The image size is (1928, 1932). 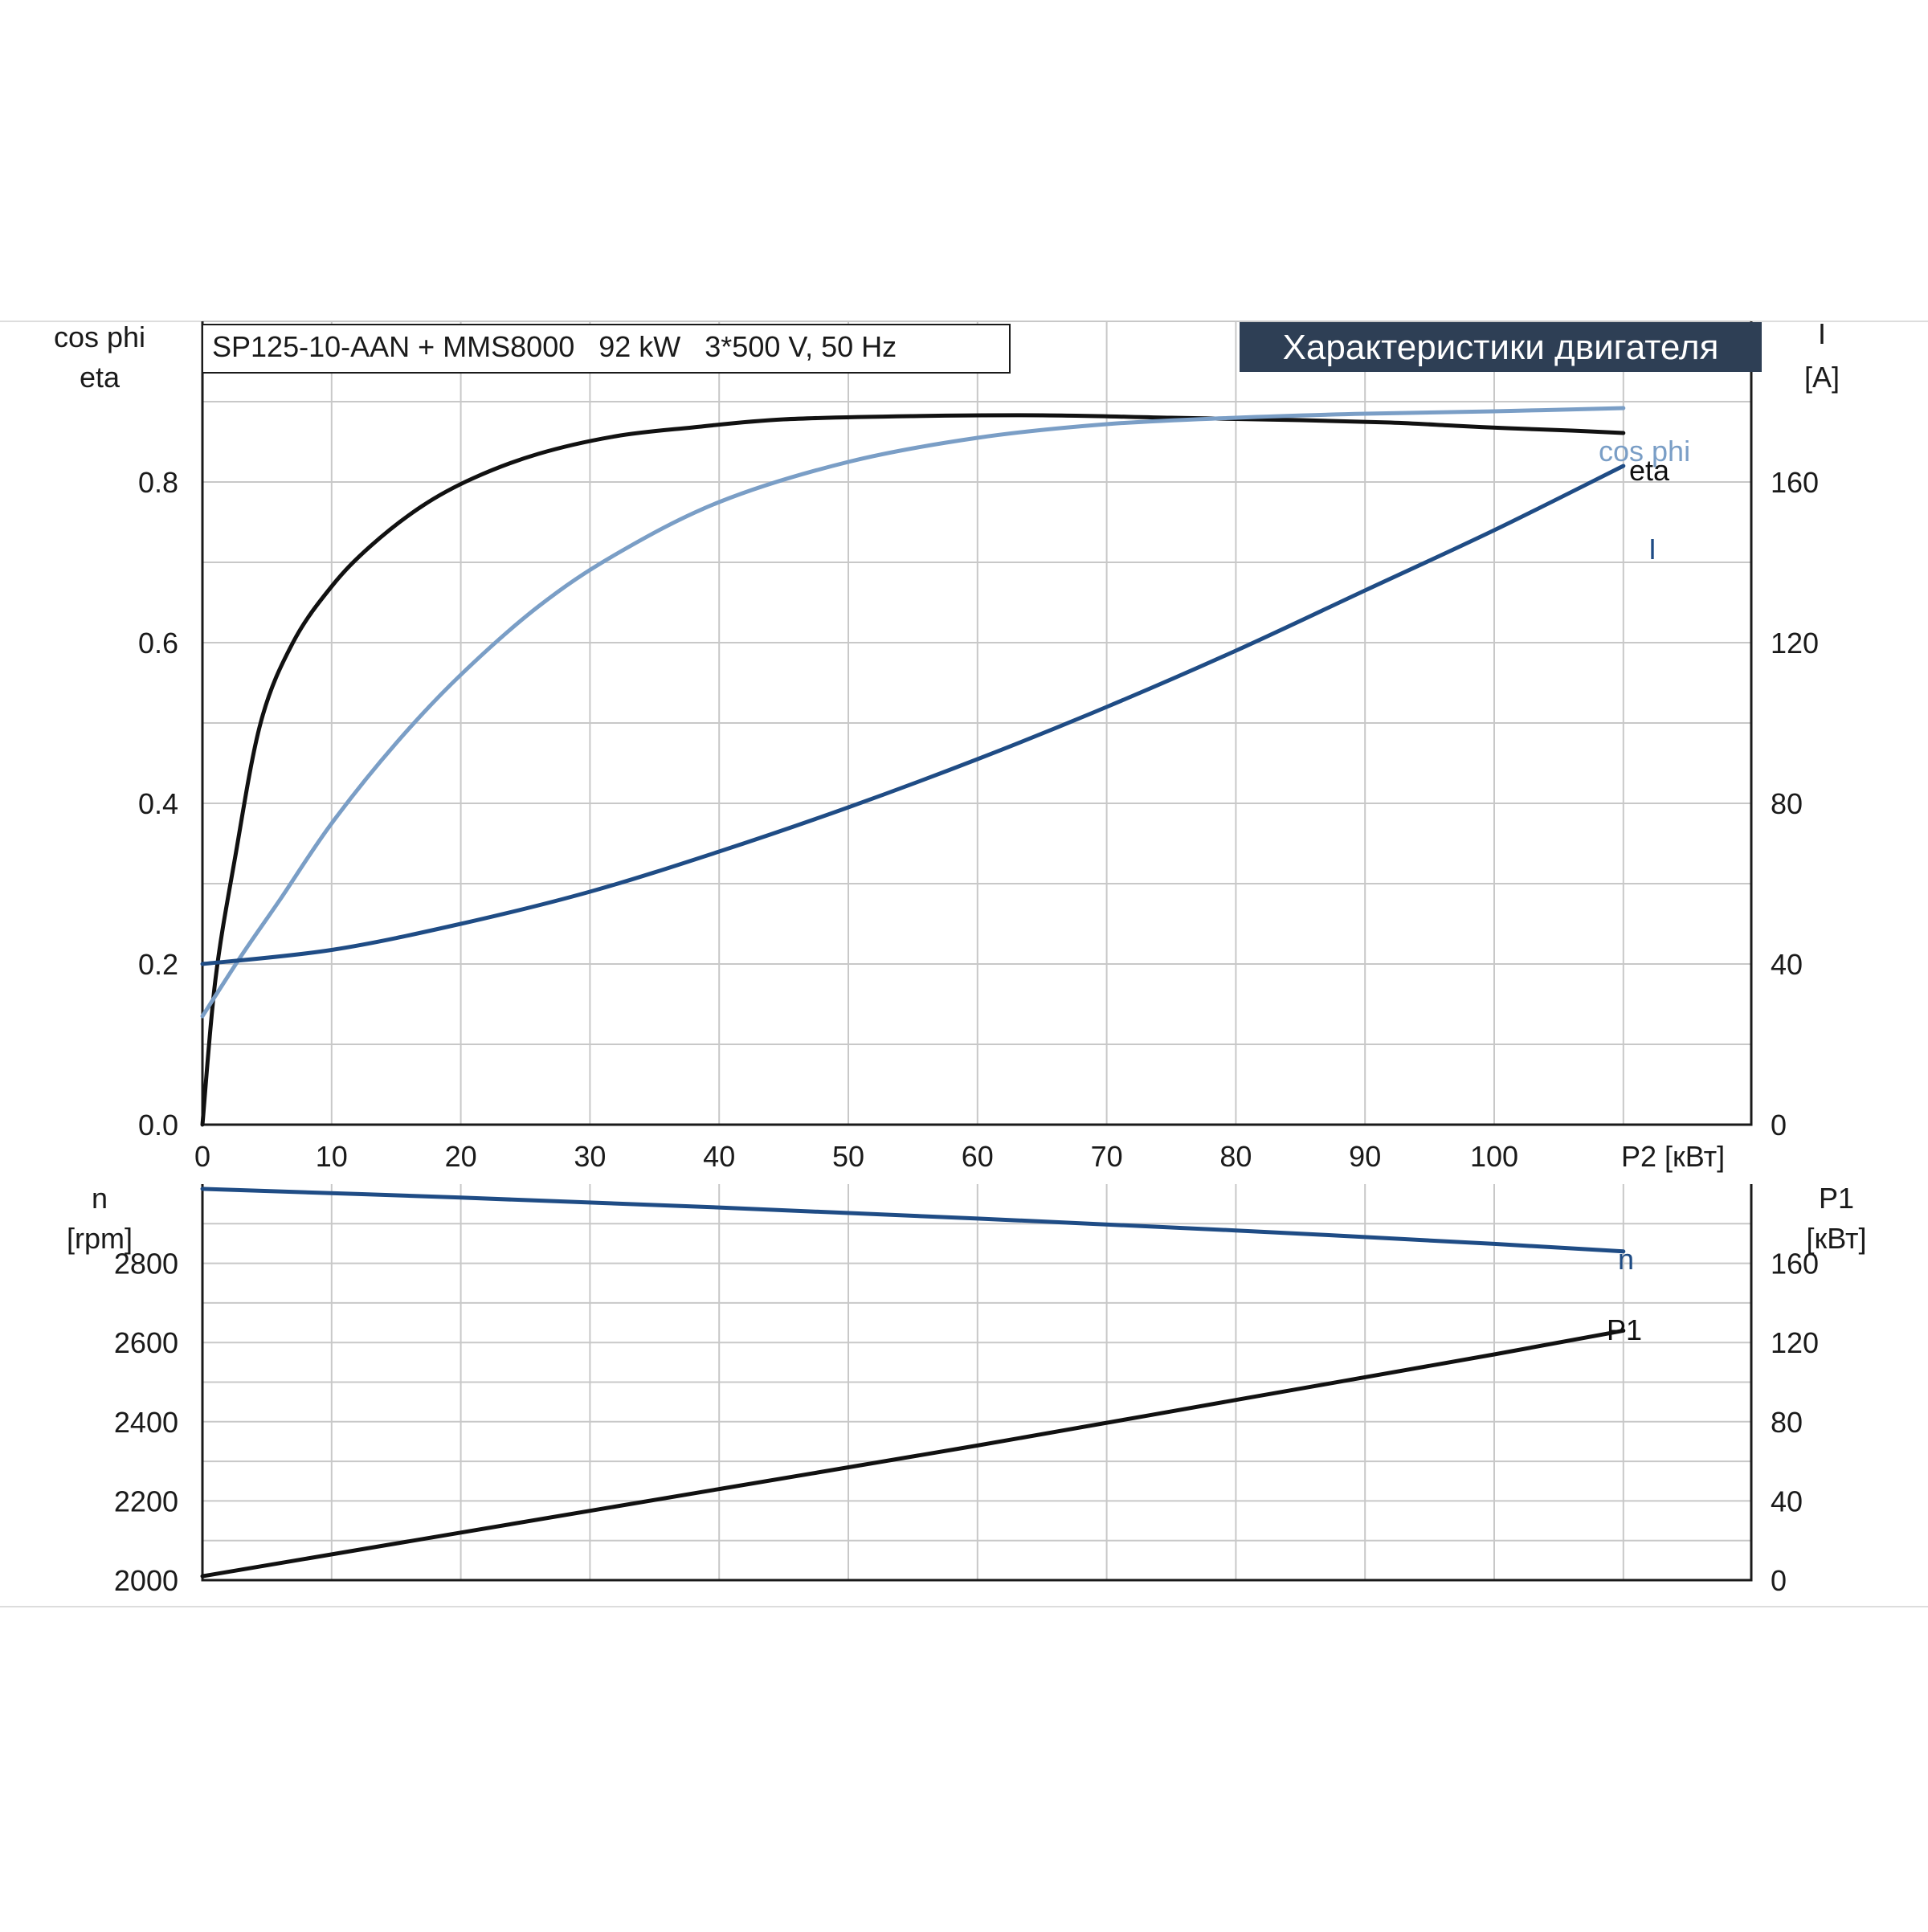 What do you see at coordinates (848, 1156) in the screenshot?
I see `x-tick-label: 50` at bounding box center [848, 1156].